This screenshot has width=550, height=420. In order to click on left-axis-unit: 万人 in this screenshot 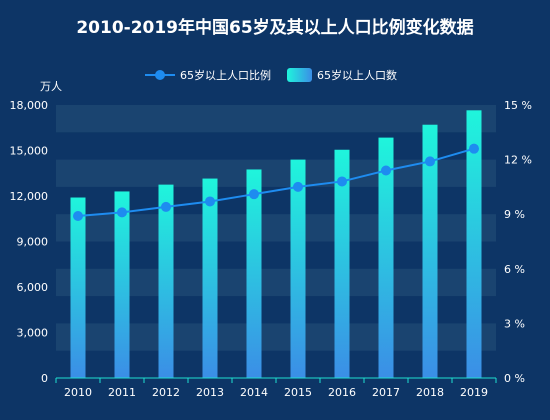, I will do `click(51, 86)`.